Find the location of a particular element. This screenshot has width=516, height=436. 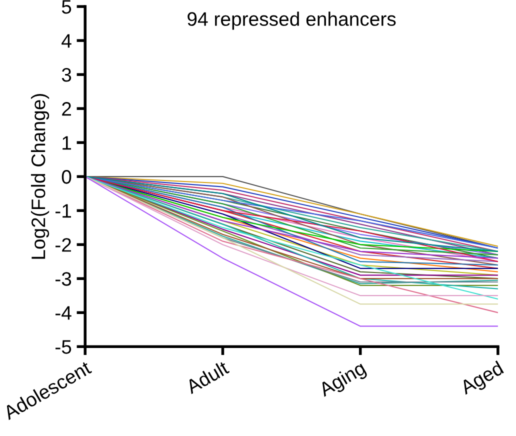

y-tick-label: 1 is located at coordinates (66, 143).